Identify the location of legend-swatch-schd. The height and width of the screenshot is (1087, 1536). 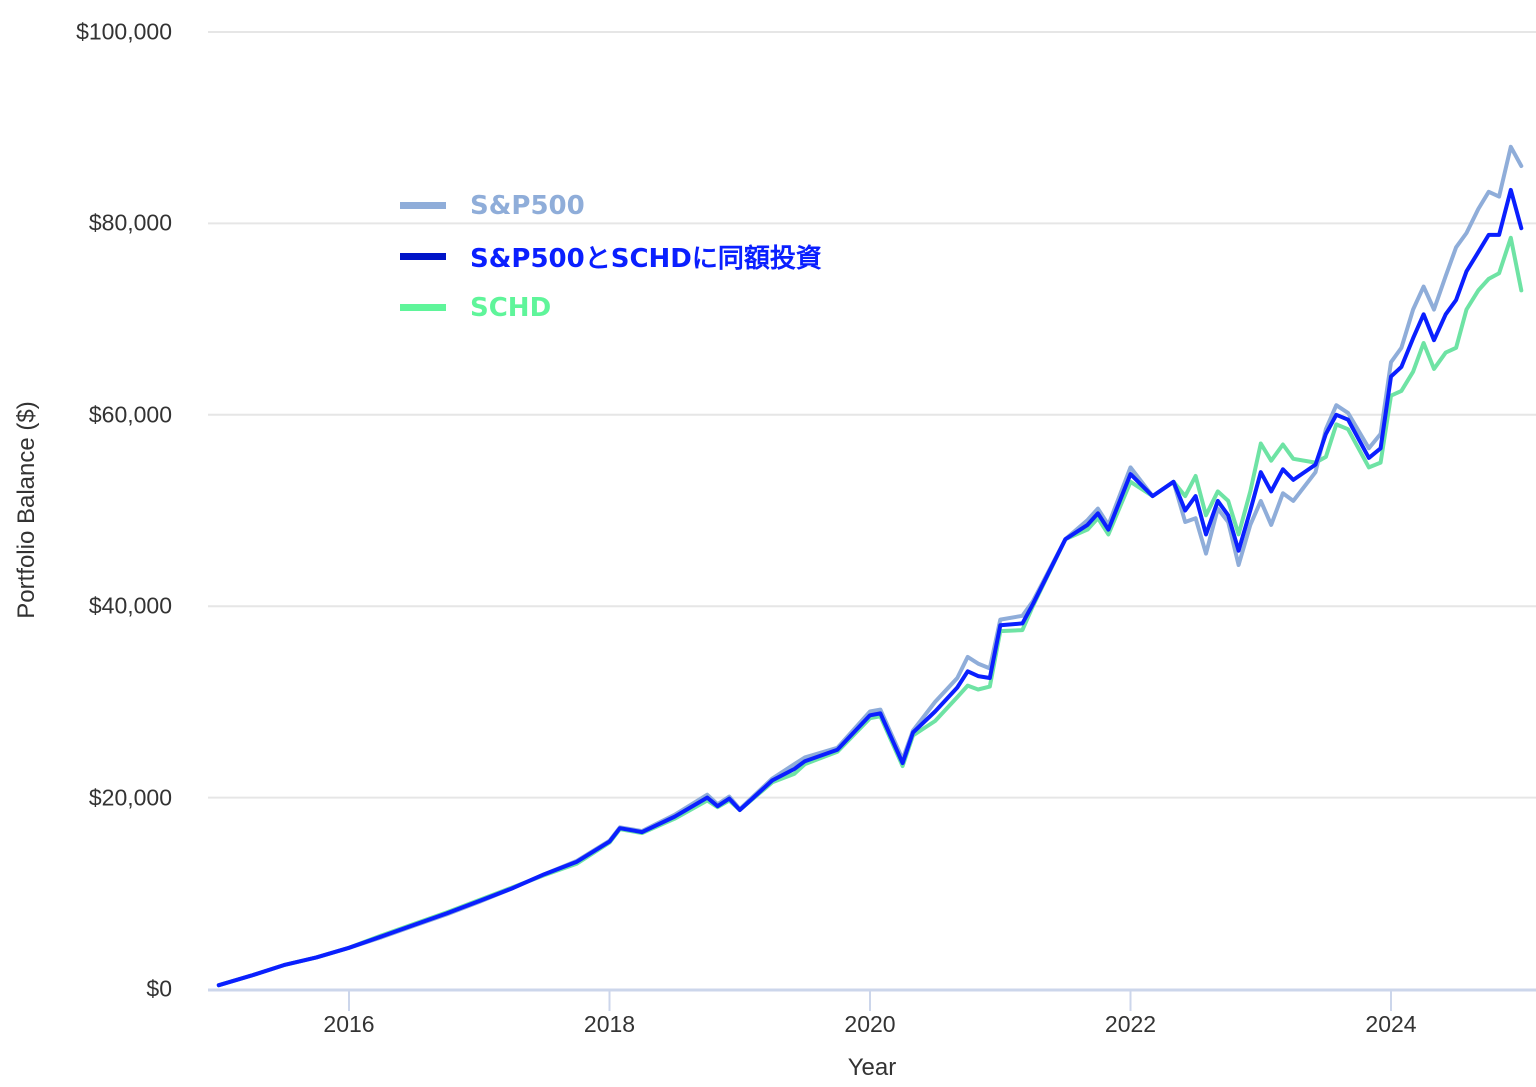
(423, 307).